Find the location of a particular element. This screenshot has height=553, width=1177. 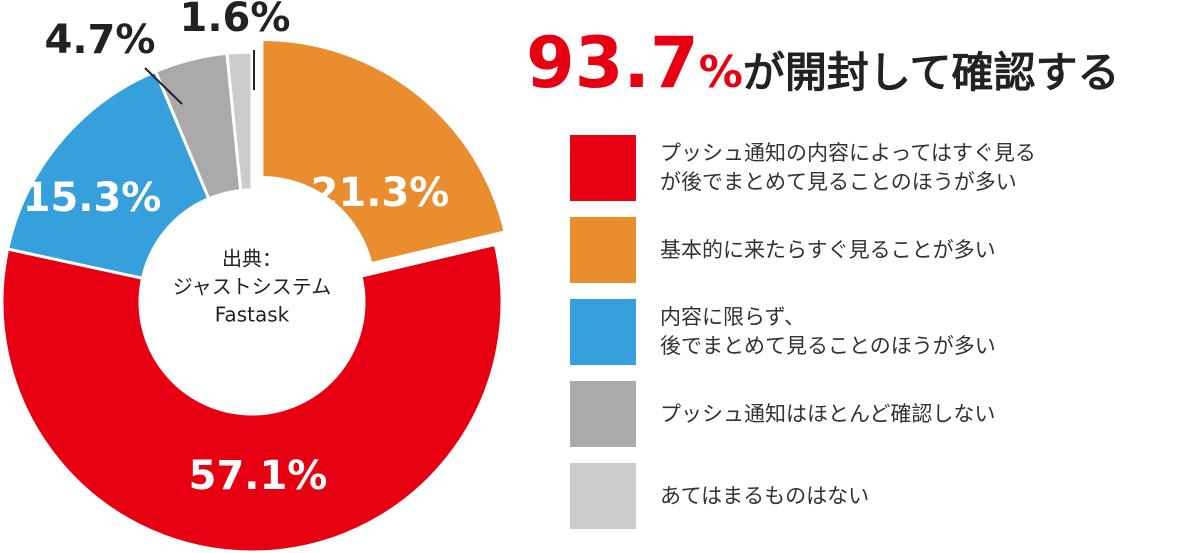

title-text: が開封して確認する is located at coordinates (931, 72).